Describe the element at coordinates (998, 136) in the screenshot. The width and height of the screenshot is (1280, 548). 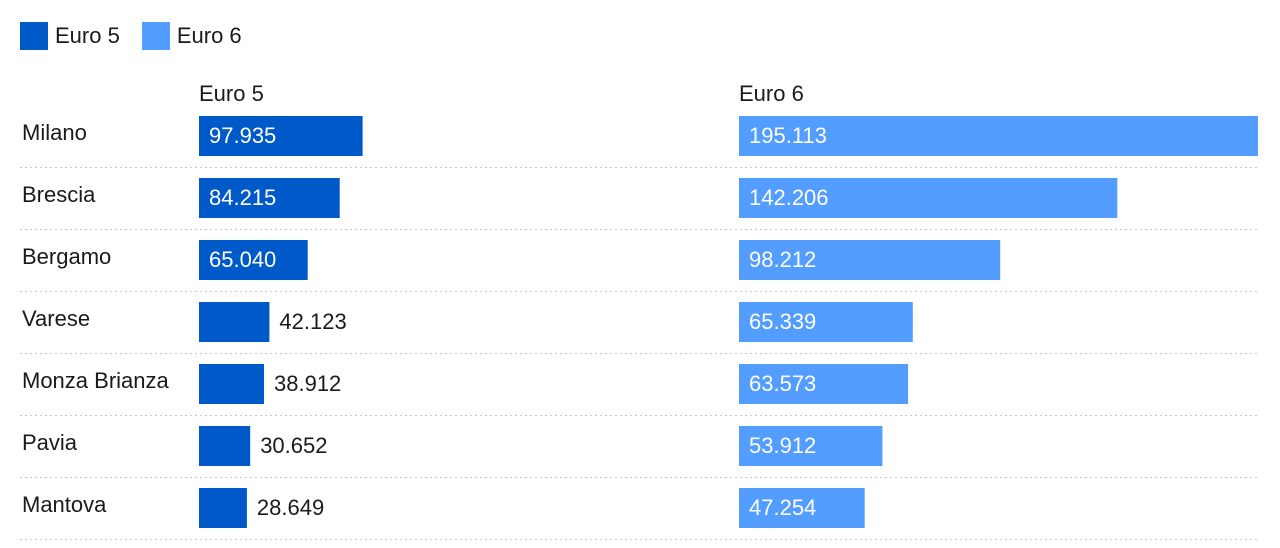
I see `bar-euro-6-milano` at that location.